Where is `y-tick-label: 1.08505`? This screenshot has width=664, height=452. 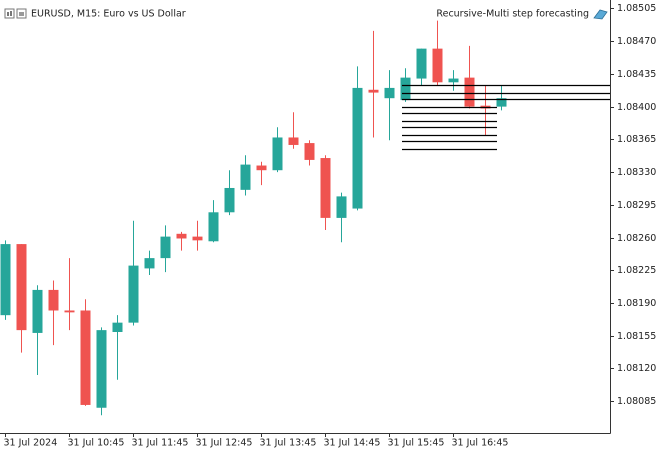
y-tick-label: 1.08505 is located at coordinates (636, 8).